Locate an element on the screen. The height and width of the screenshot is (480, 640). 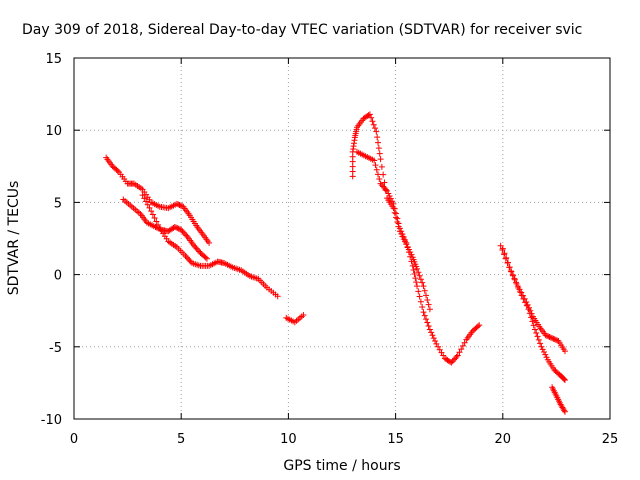
x-axis-label: GPS time / hours is located at coordinates (341, 466).